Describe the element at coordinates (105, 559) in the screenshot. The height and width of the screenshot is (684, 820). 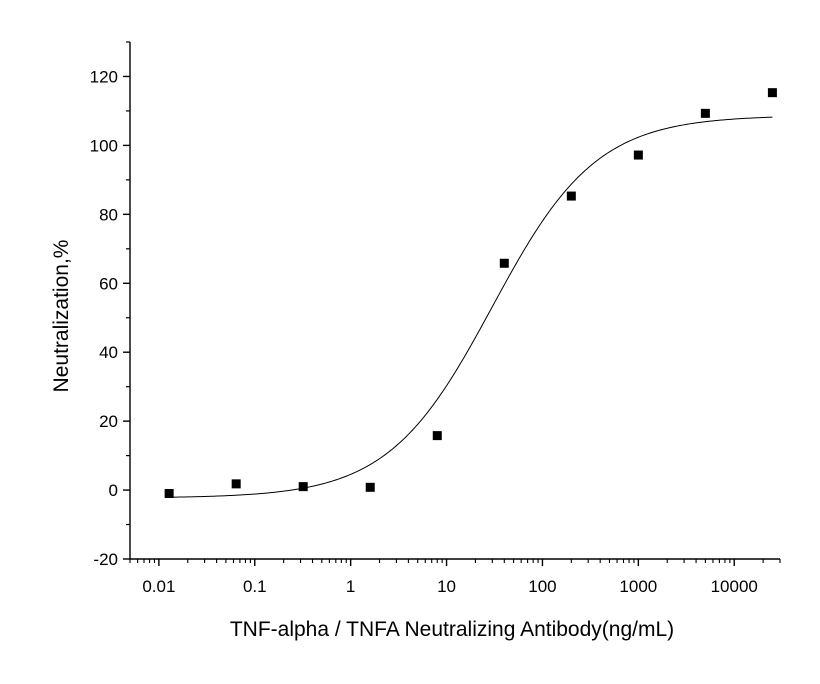
I see `y-tick-label: -20` at that location.